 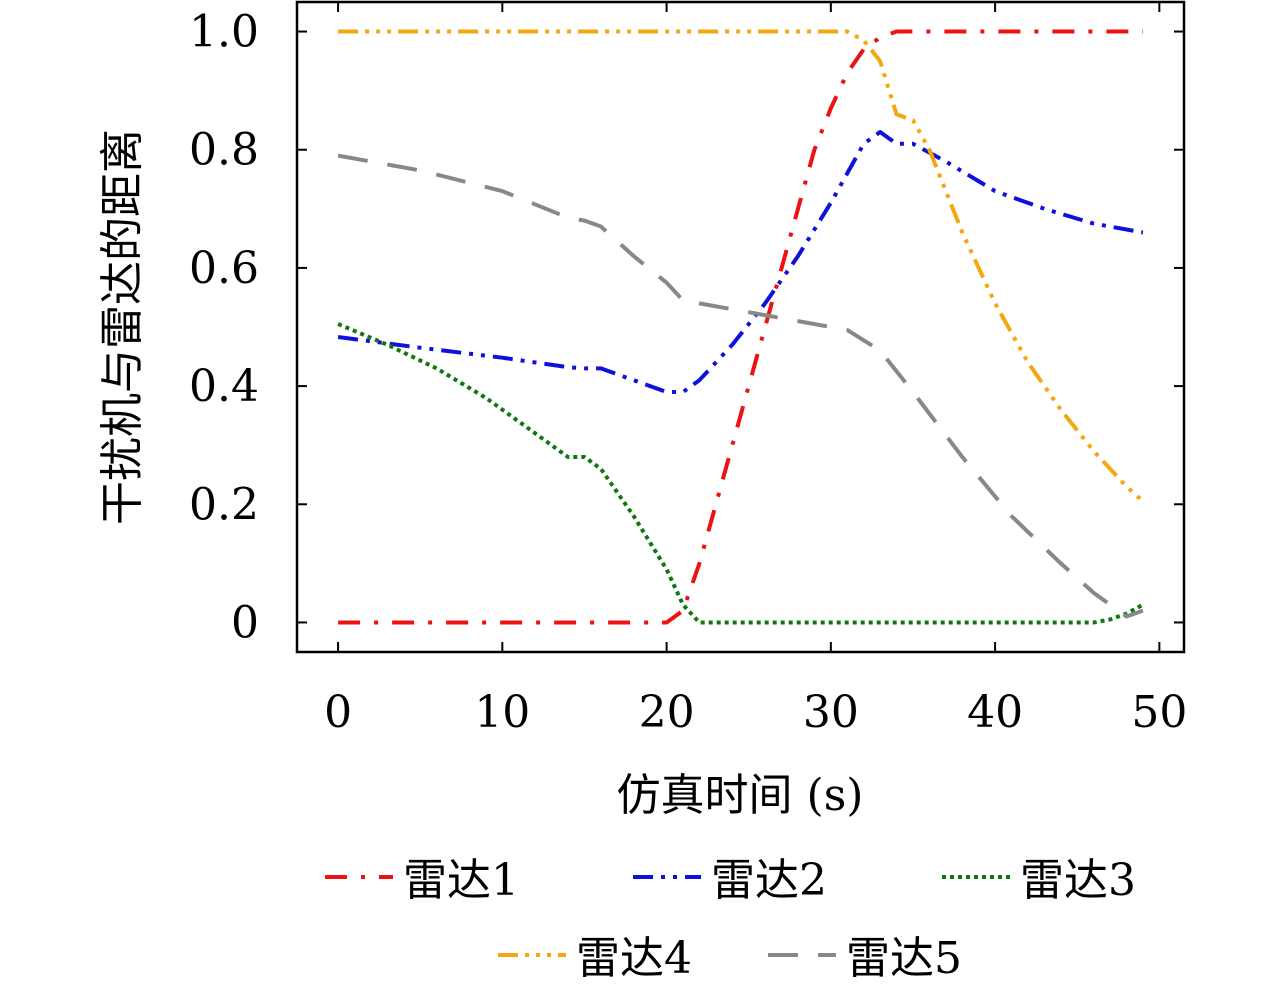 What do you see at coordinates (224, 32) in the screenshot?
I see `y-tick-label: 1.0` at bounding box center [224, 32].